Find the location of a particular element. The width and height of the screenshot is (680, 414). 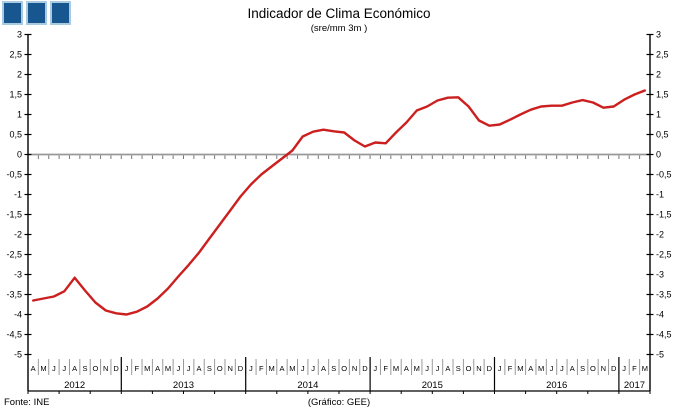

y-axis-tick-label-right: -4,5 is located at coordinates (664, 335).